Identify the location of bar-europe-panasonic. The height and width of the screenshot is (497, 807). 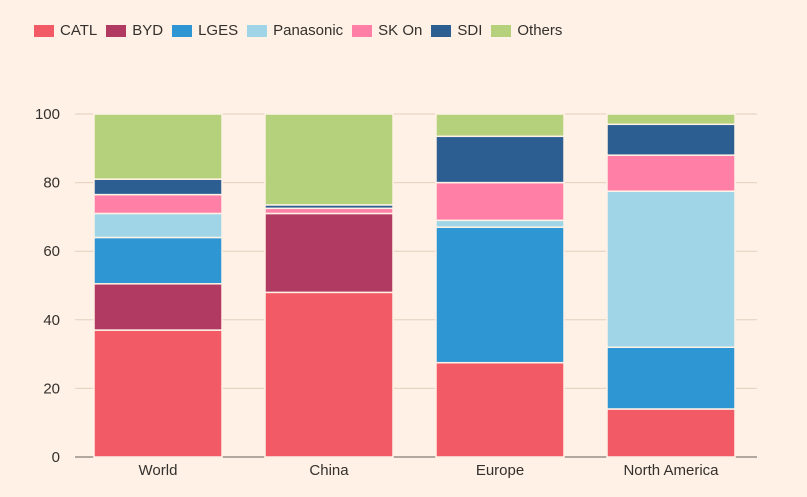
(500, 223).